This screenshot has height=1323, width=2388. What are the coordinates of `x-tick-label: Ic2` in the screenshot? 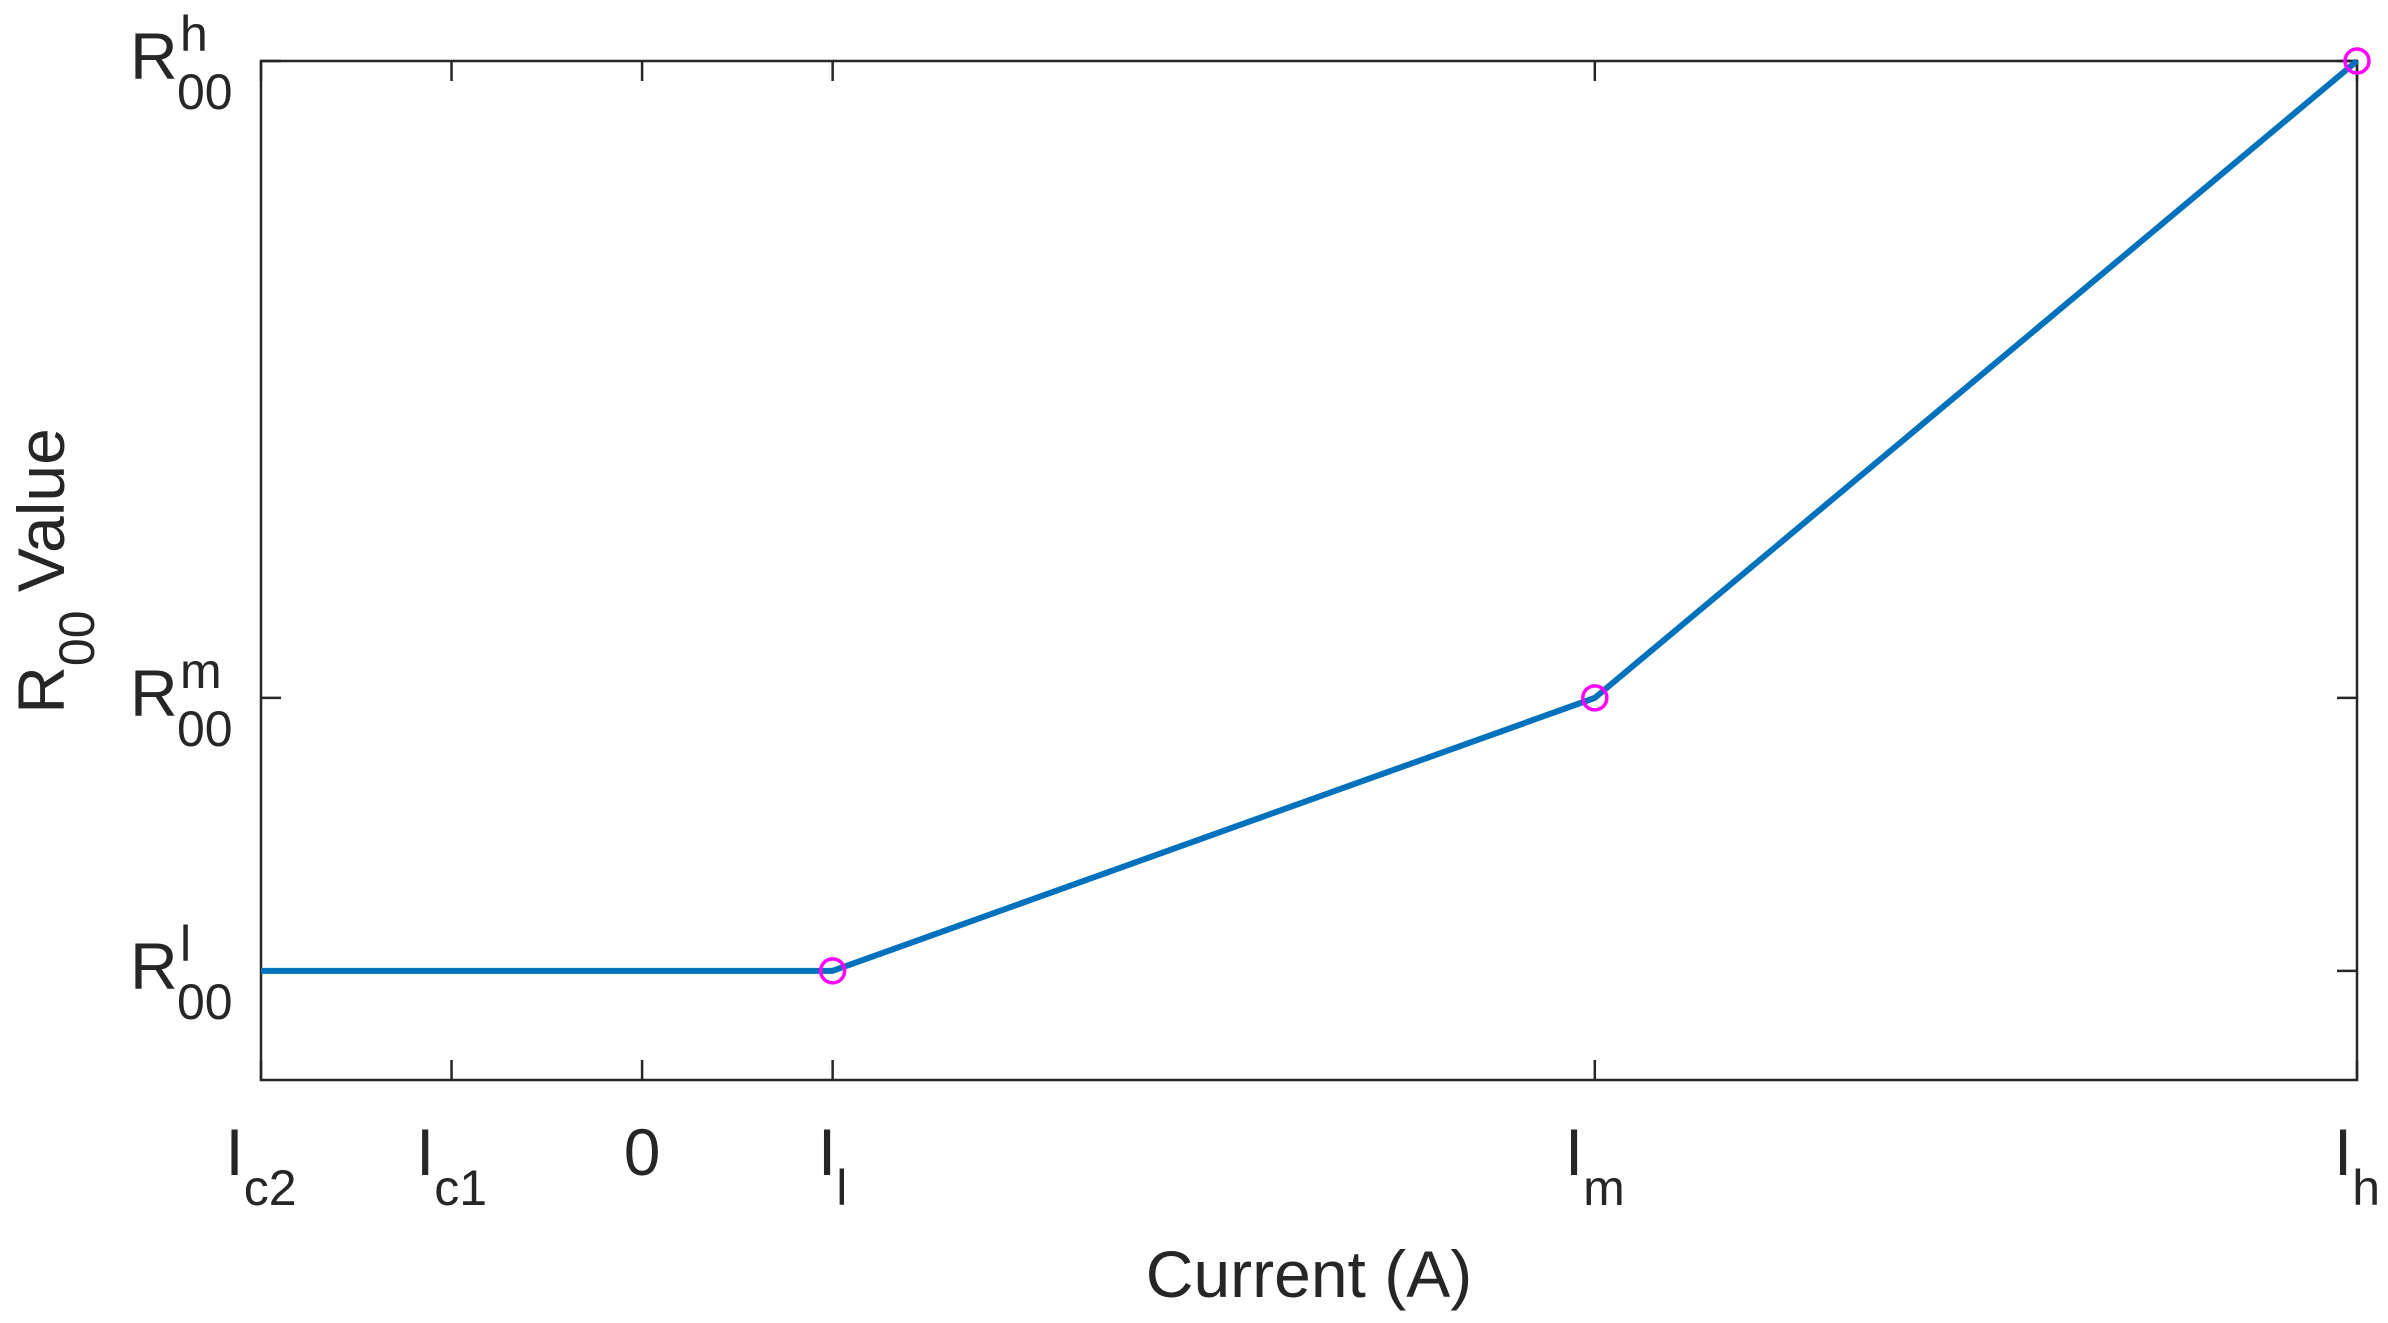 It's located at (260, 1165).